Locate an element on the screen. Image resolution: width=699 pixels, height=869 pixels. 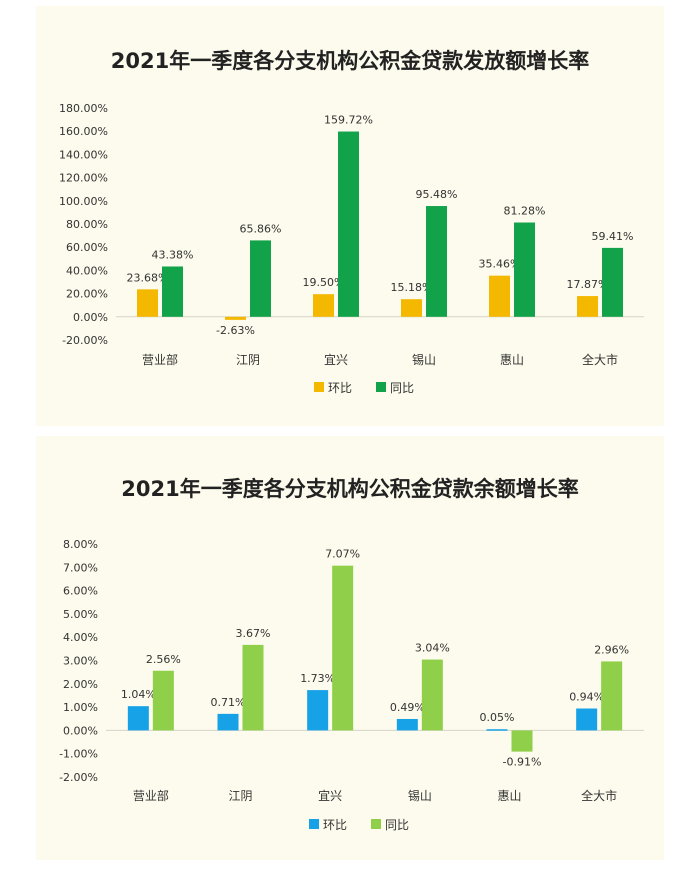
y-tick-label: 8.00% is located at coordinates (80, 544).